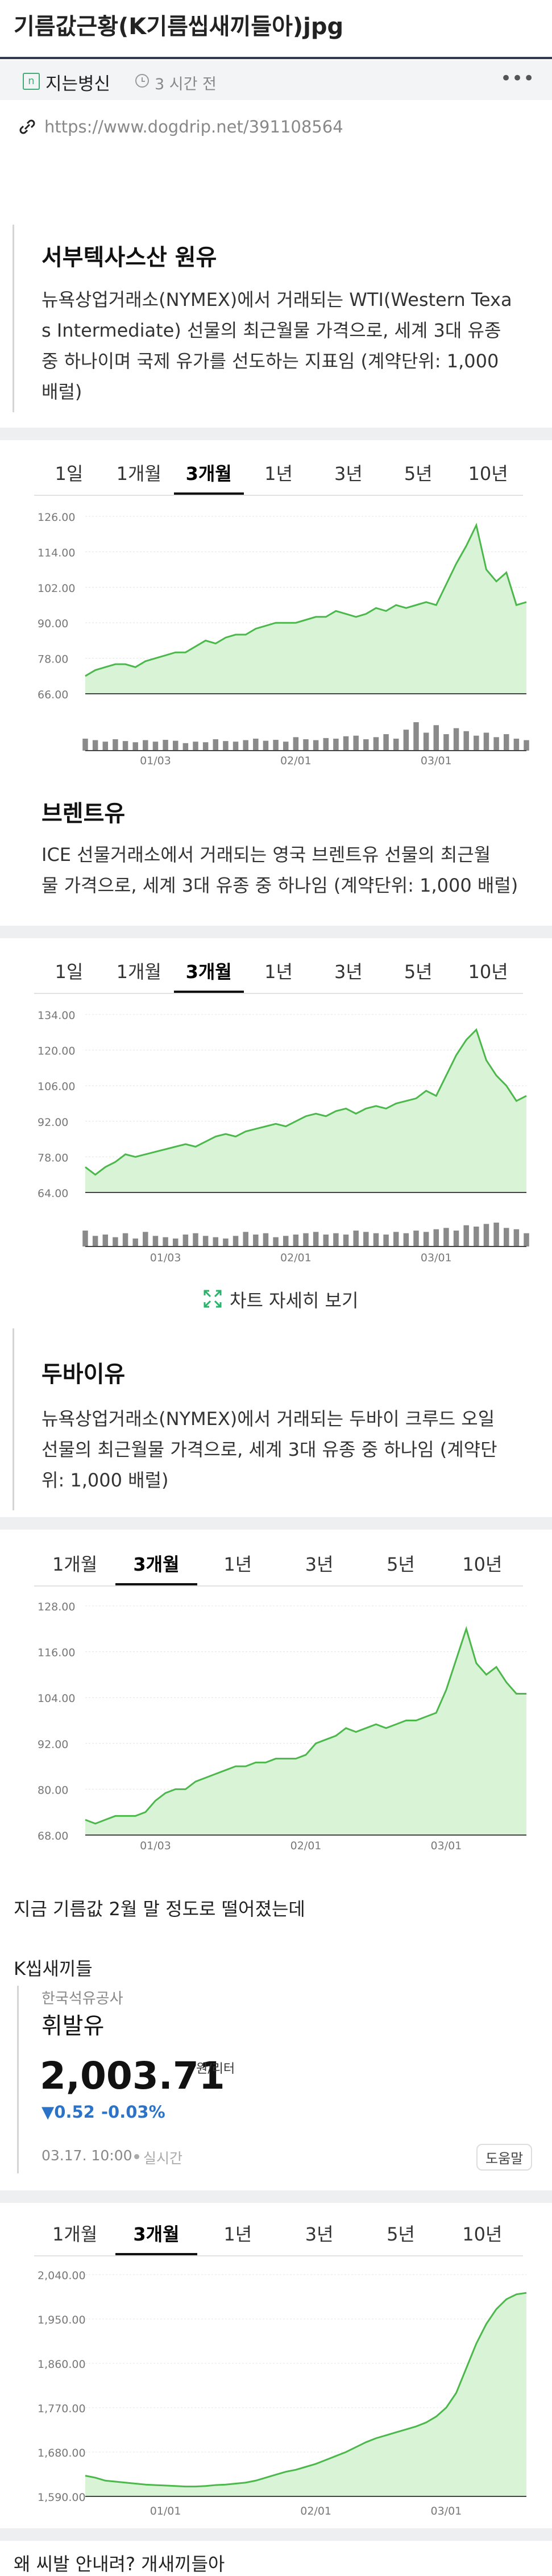 The height and width of the screenshot is (2576, 552). Describe the element at coordinates (517, 78) in the screenshot. I see `more-button: •••` at that location.